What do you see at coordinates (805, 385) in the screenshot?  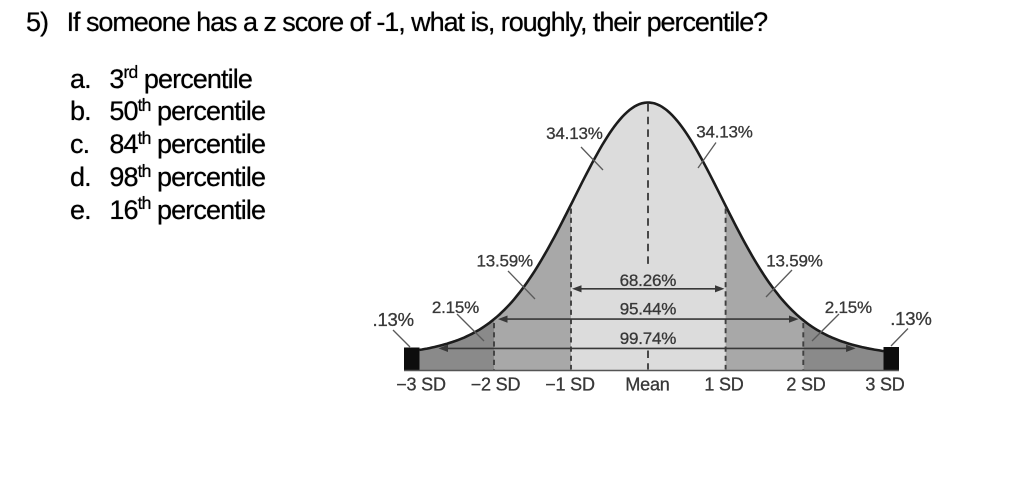 I see `svg-text: 2 SD` at bounding box center [805, 385].